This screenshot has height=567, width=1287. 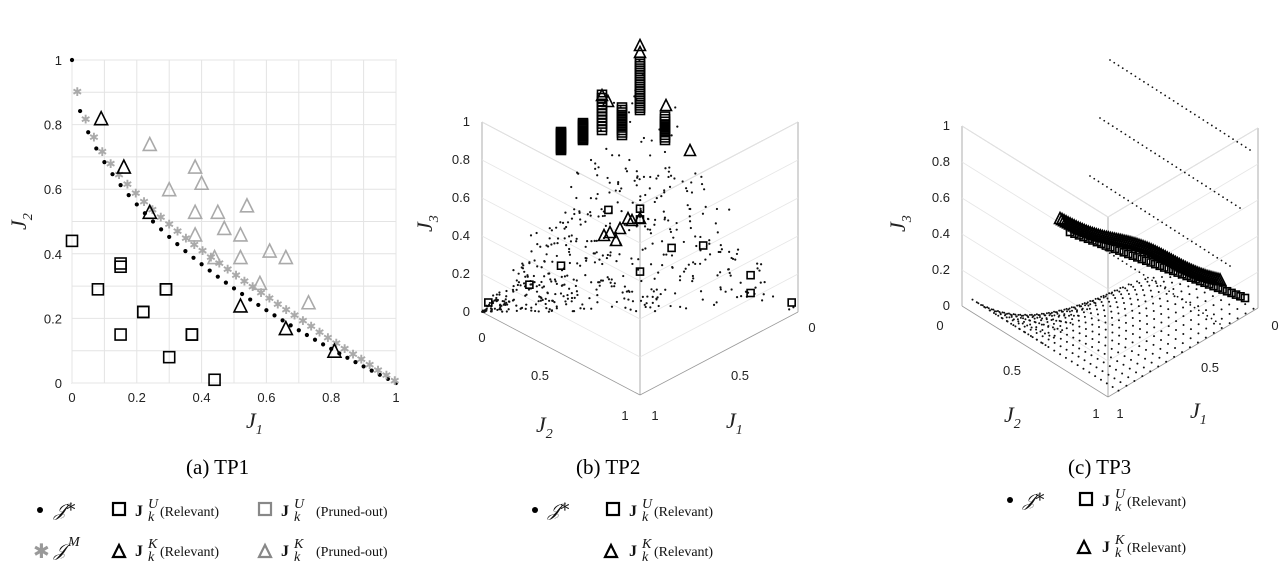 What do you see at coordinates (1183, 244) in the screenshot?
I see `grid-line` at bounding box center [1183, 244].